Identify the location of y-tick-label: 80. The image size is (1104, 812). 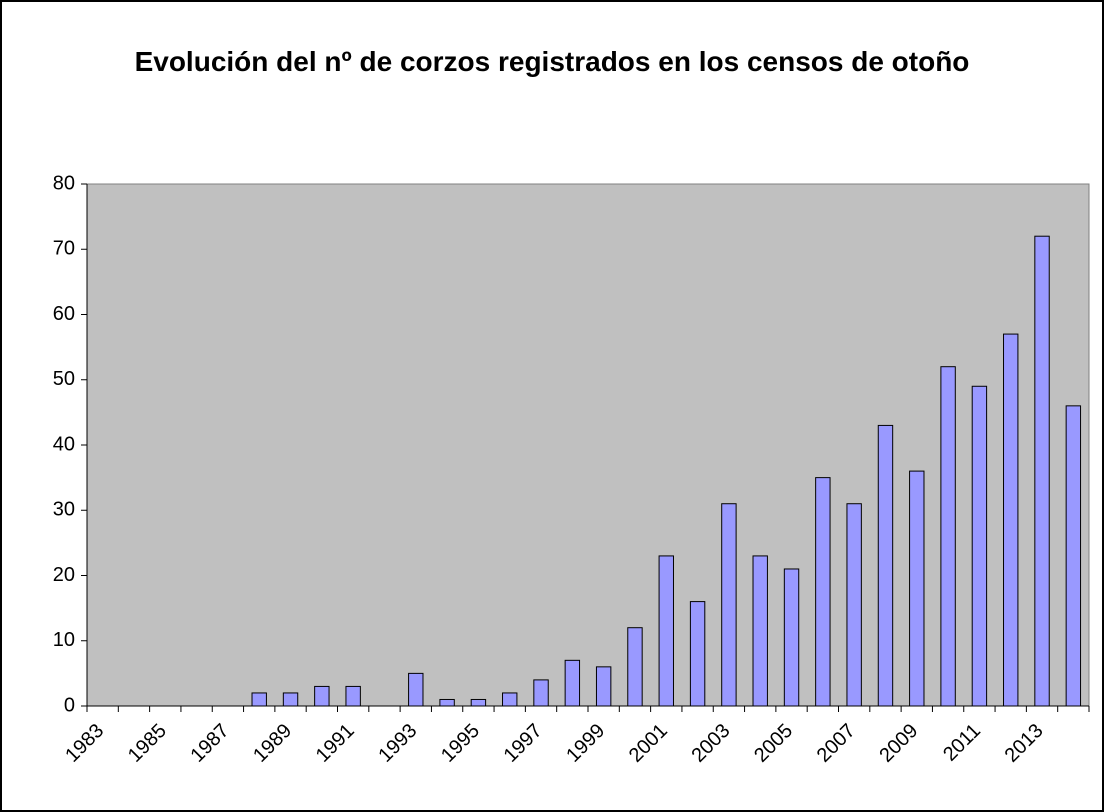
(64, 183).